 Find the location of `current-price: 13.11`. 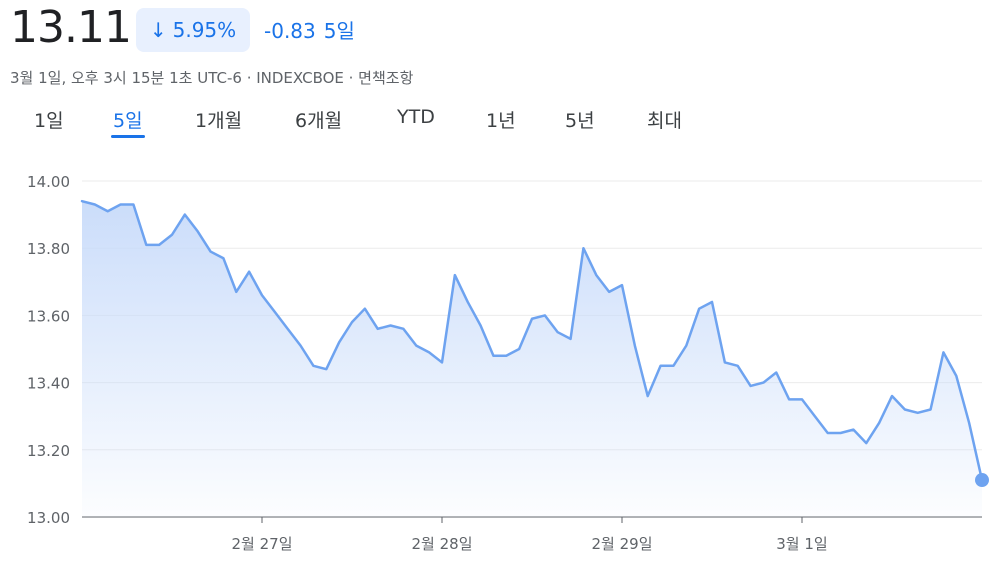

current-price: 13.11 is located at coordinates (71, 27).